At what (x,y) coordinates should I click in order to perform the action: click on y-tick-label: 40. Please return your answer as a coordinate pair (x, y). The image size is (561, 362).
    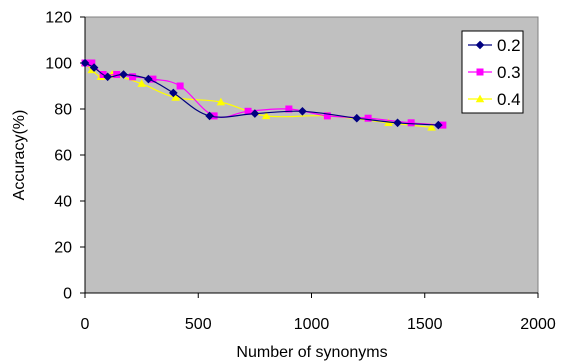
    Looking at the image, I should click on (63, 202).